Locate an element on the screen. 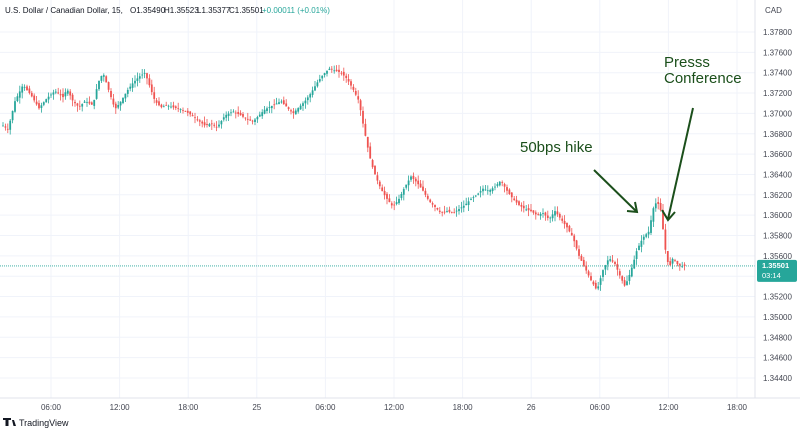 The image size is (800, 434). y-tick-label: 1.37400 is located at coordinates (777, 73).